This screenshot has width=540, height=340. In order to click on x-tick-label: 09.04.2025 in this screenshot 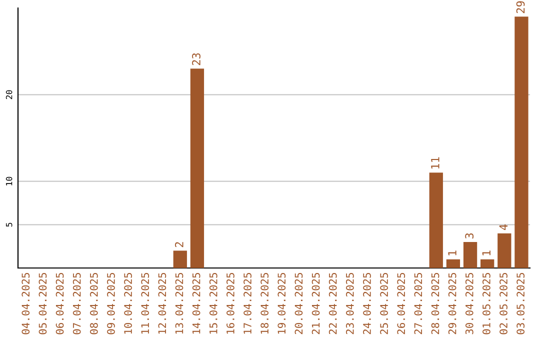, I will do `click(111, 303)`.